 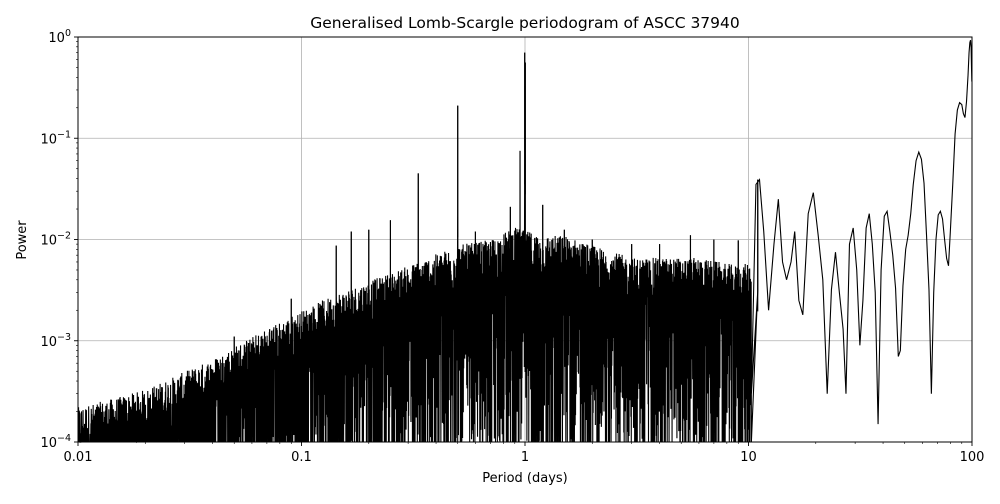 I want to click on y-tick-label: 10⁰, so click(x=59, y=37).